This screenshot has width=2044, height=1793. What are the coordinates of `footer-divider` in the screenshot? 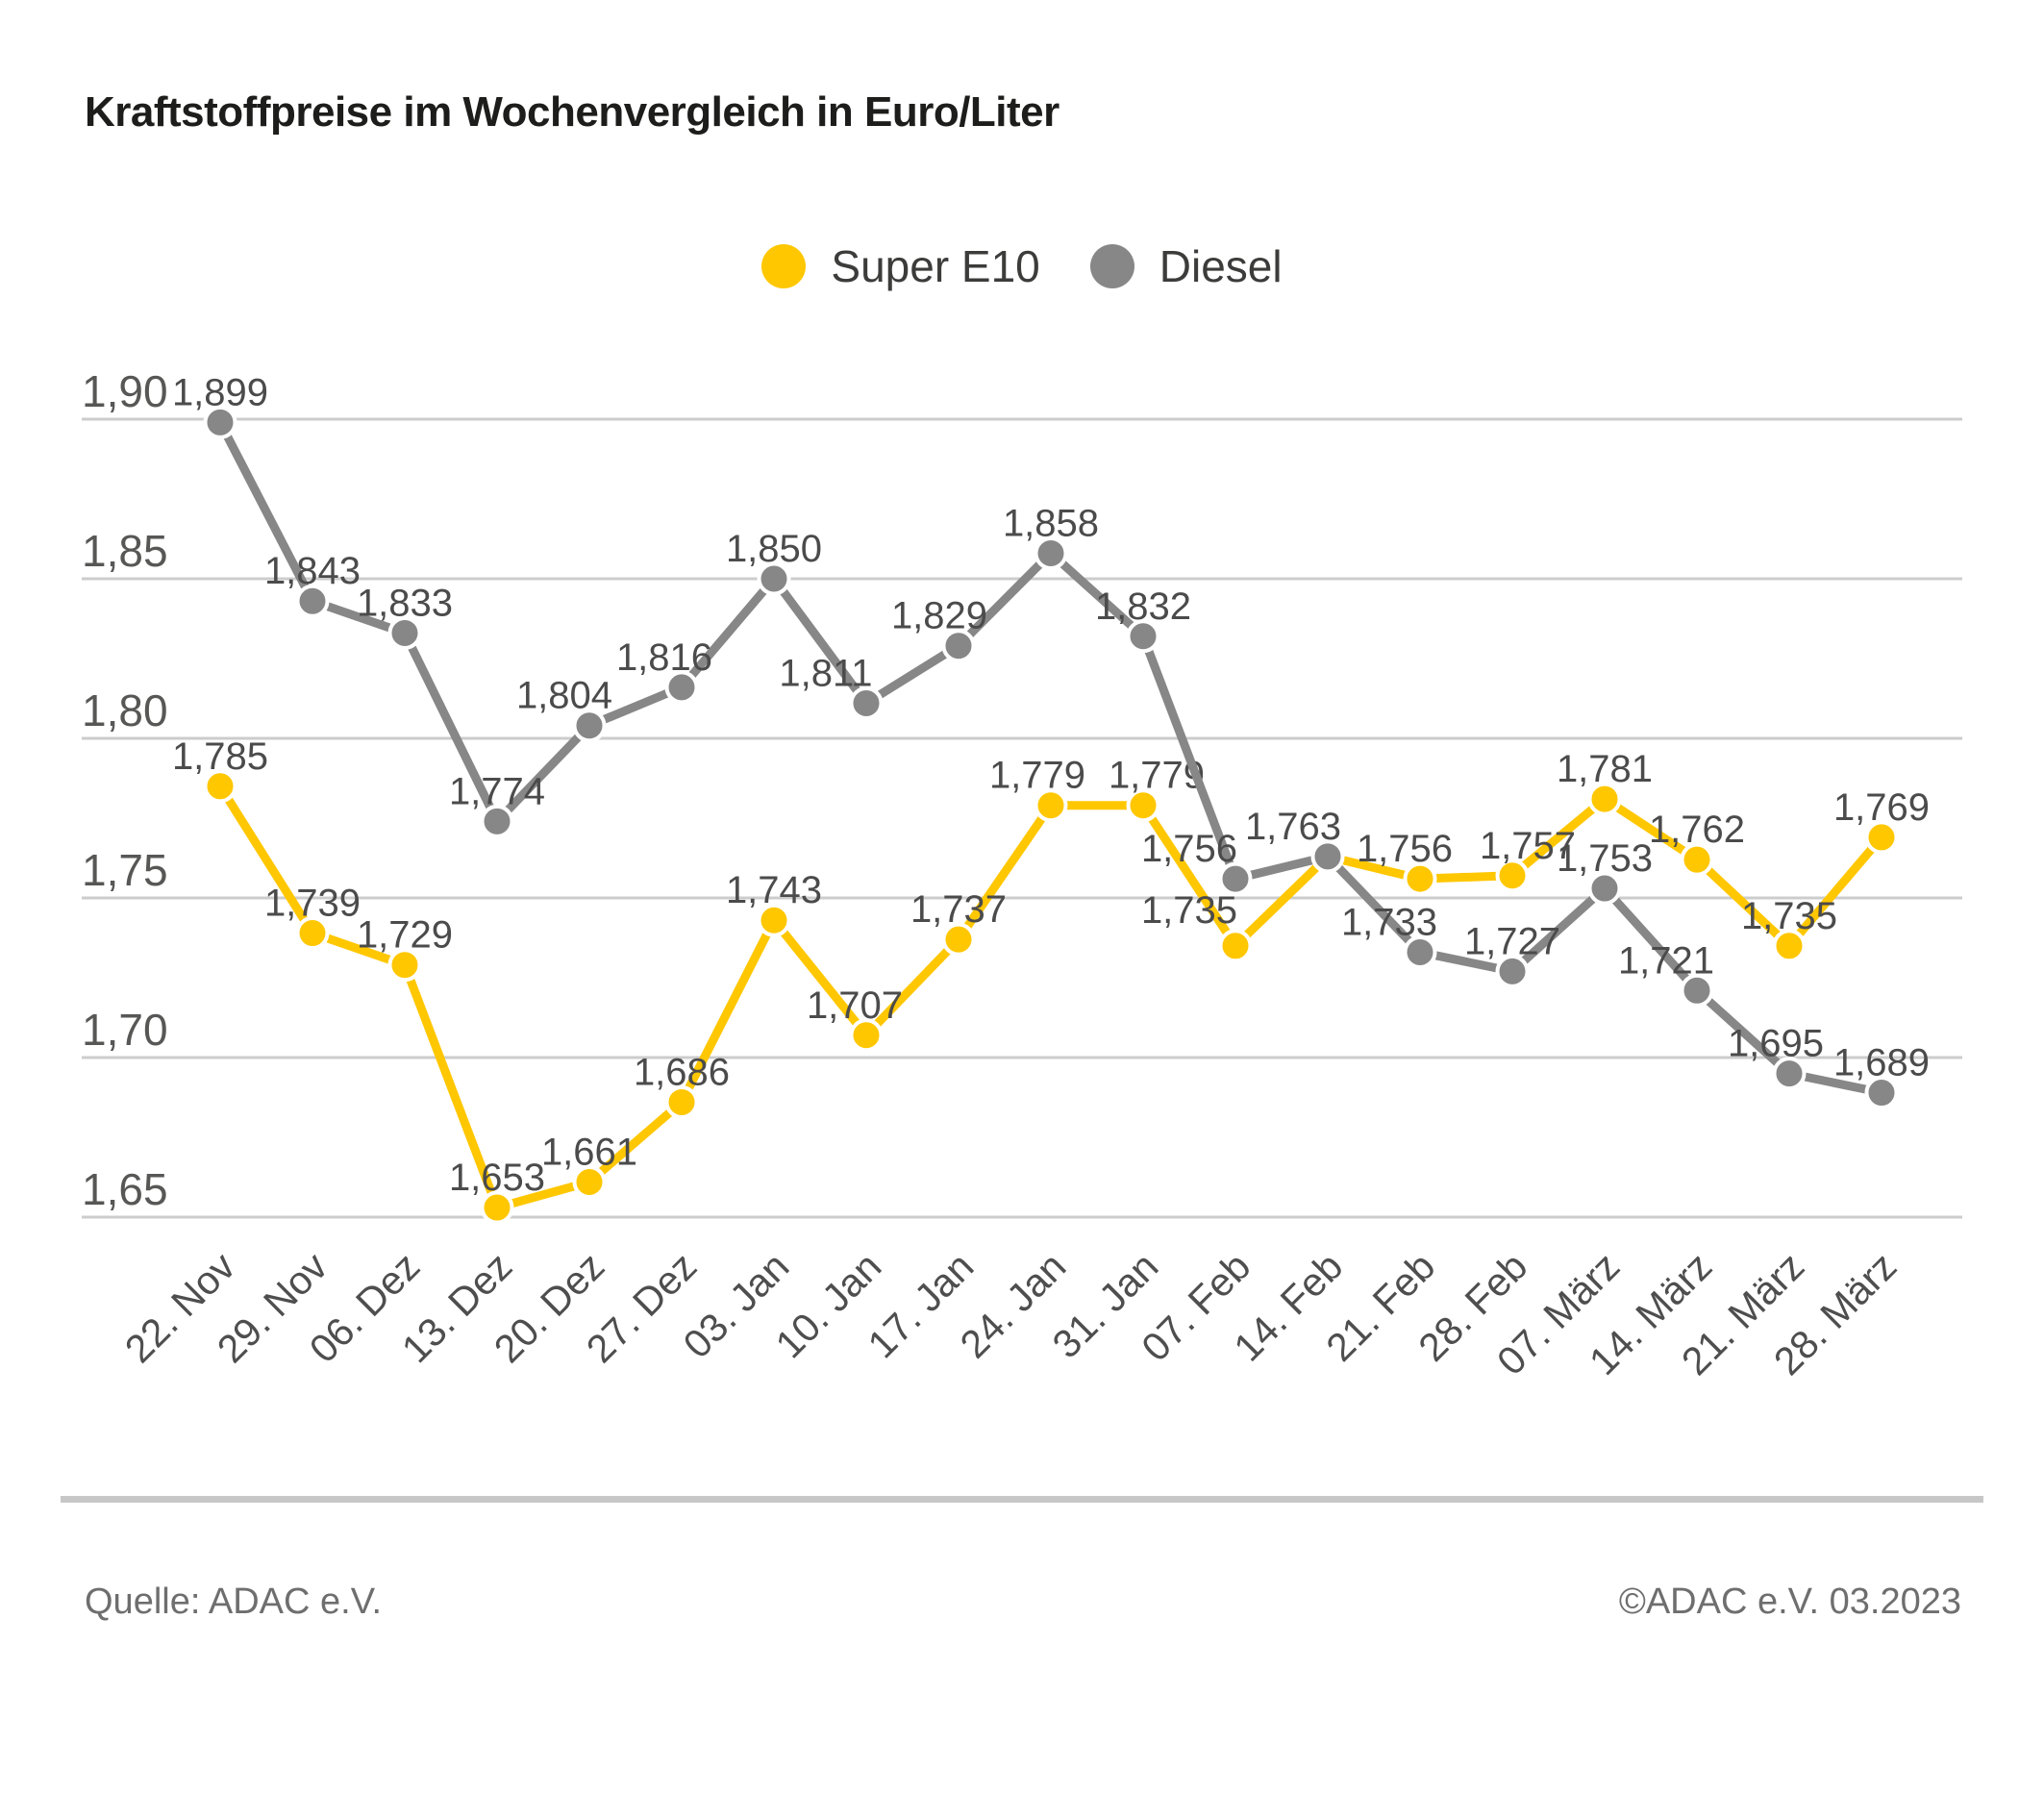 It's located at (1022, 1499).